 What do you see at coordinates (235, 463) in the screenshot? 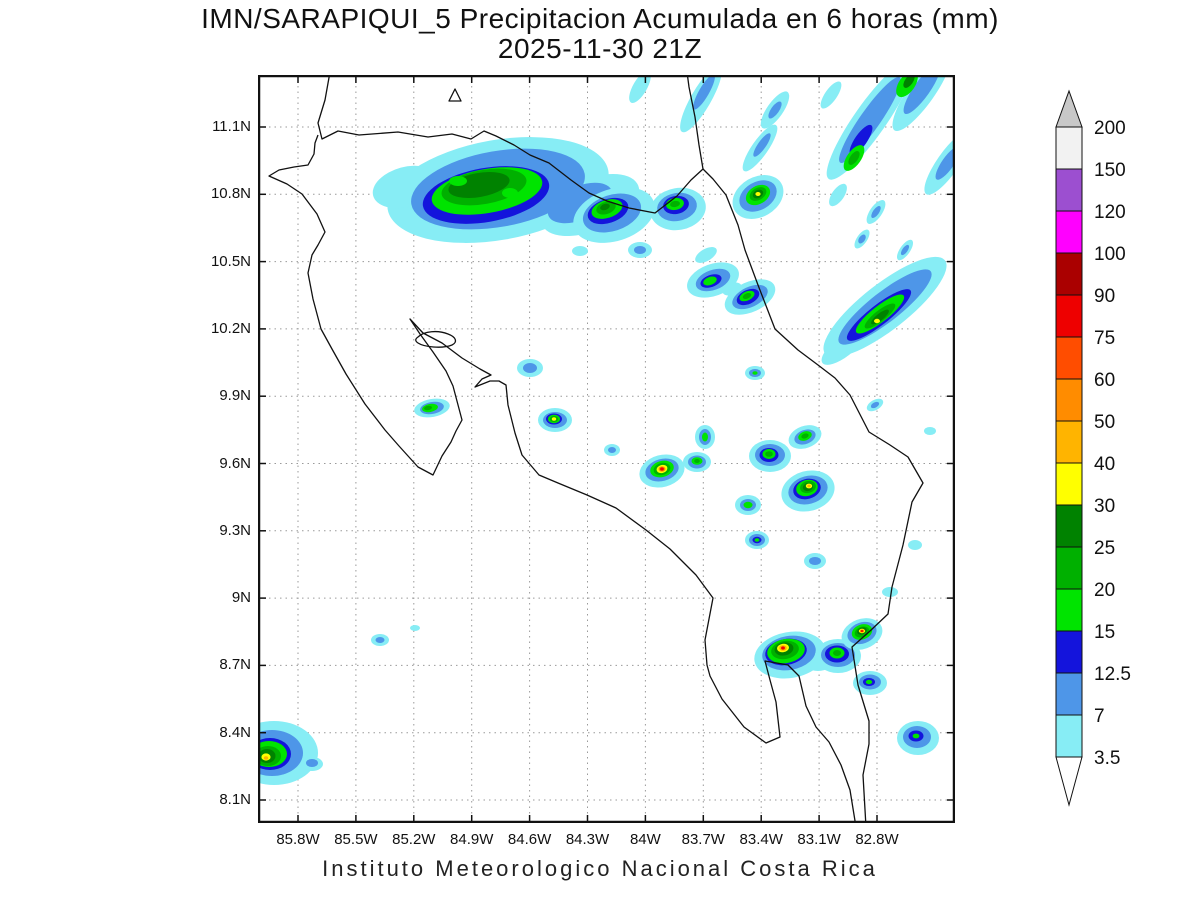
I see `y-axis-tick-label: 9.6N` at bounding box center [235, 463].